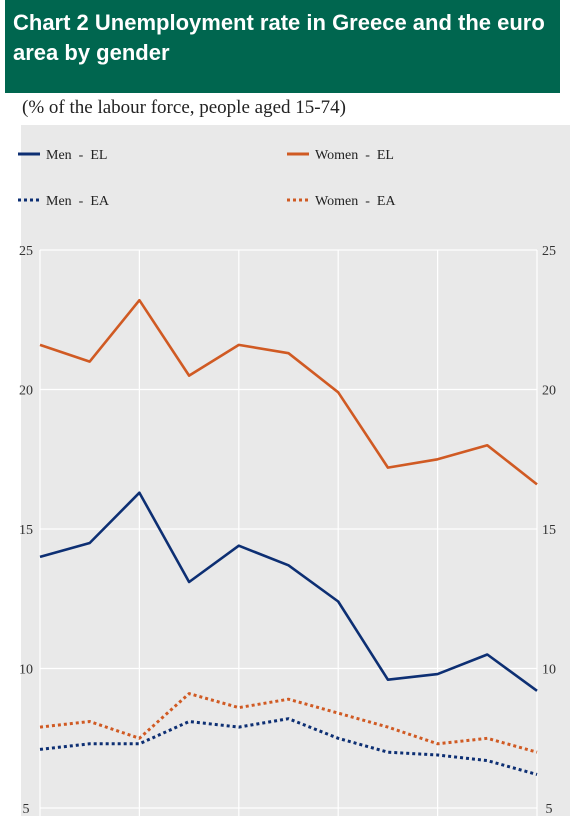 The image size is (570, 816). Describe the element at coordinates (26, 391) in the screenshot. I see `y-tick-label-left: 20` at that location.